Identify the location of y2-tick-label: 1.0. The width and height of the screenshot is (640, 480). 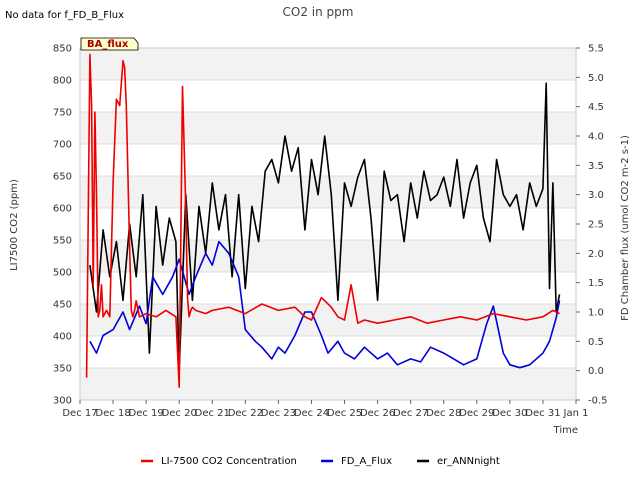
(596, 313).